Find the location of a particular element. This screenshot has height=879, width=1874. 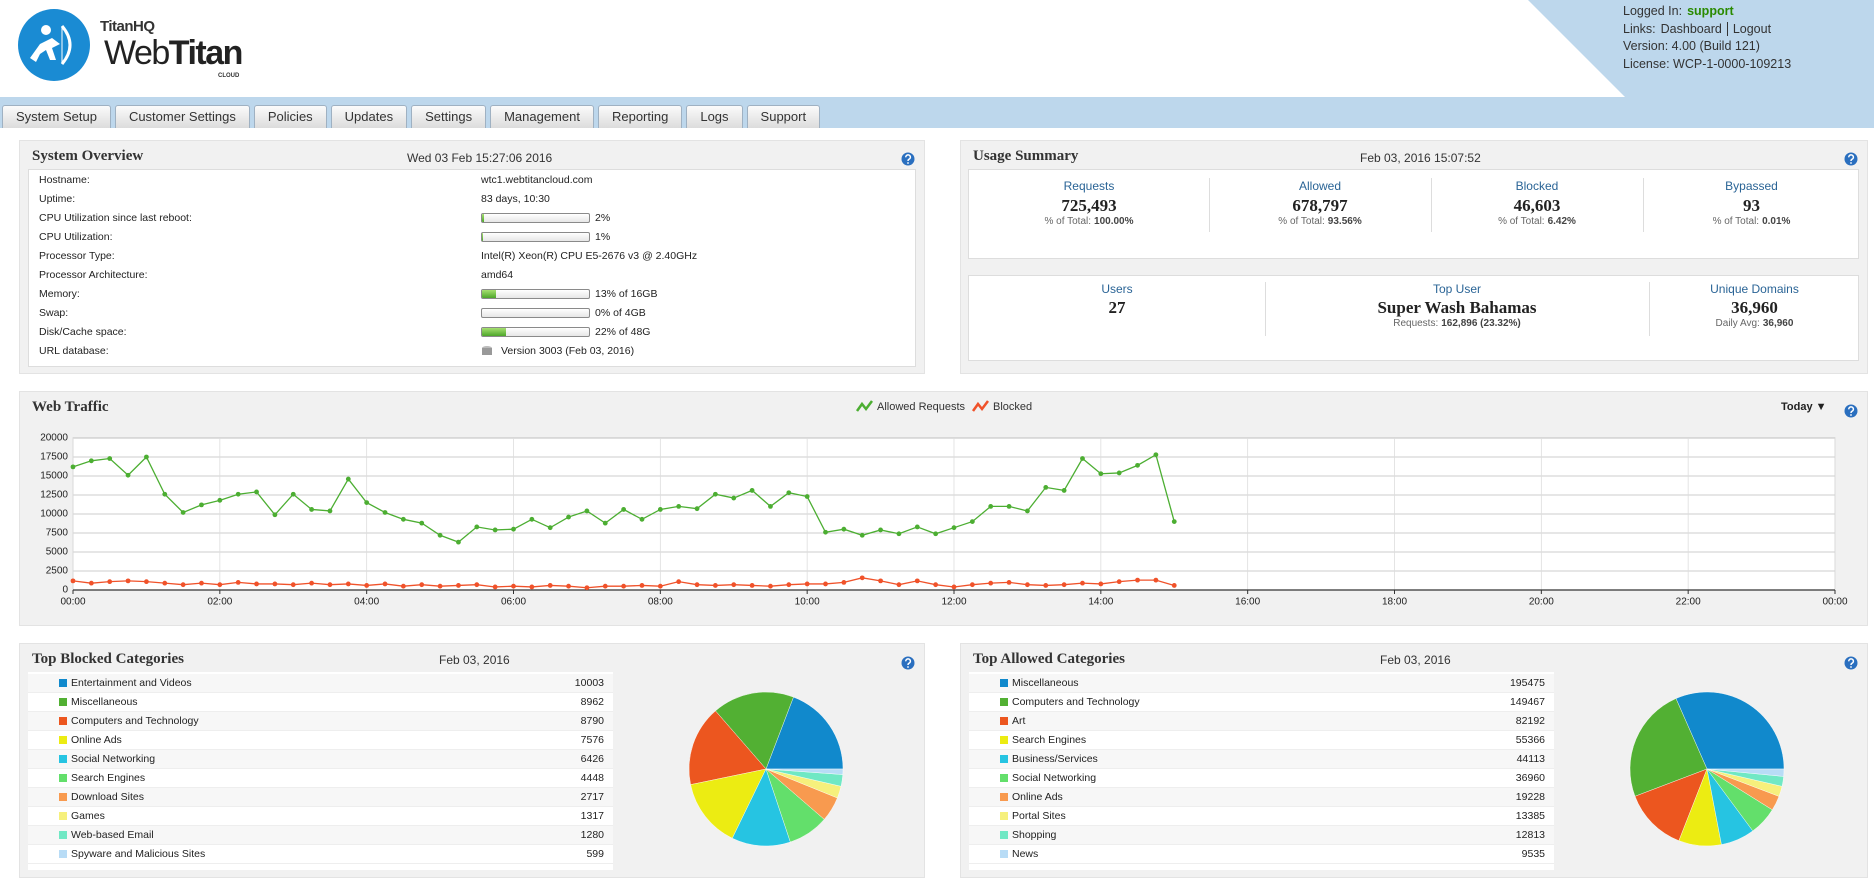

category-row: Social Networking 36960 is located at coordinates (1261, 778).